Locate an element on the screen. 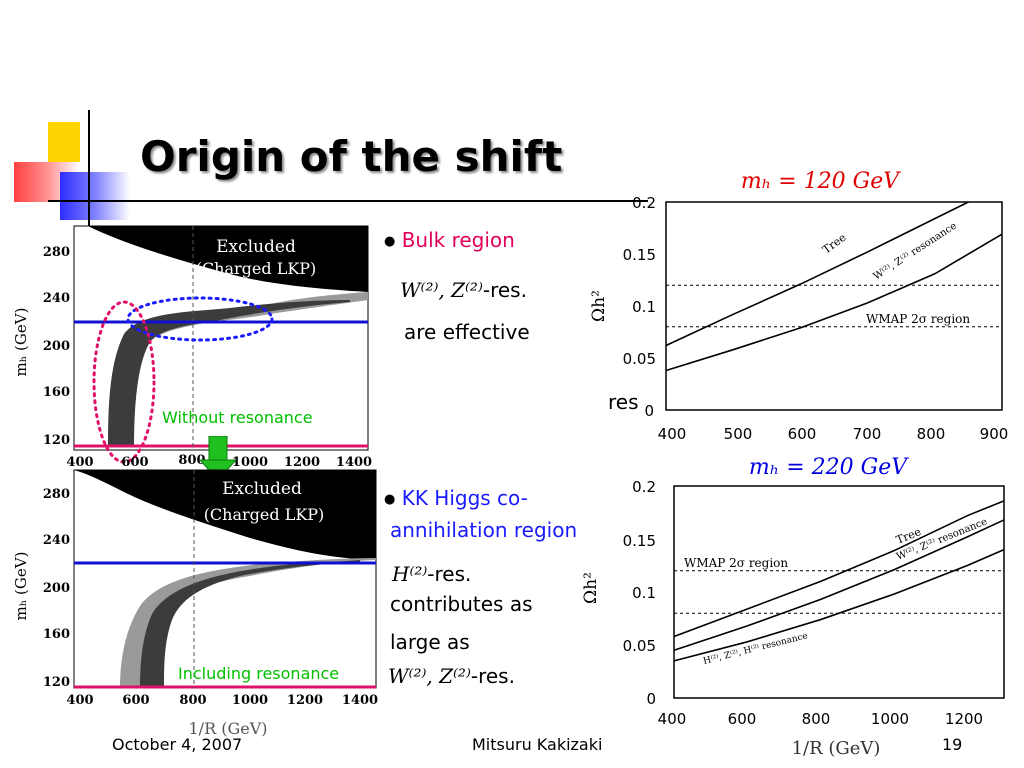  series-label: W⁽²⁾, Z⁽²⁾ resonance is located at coordinates (915, 252).